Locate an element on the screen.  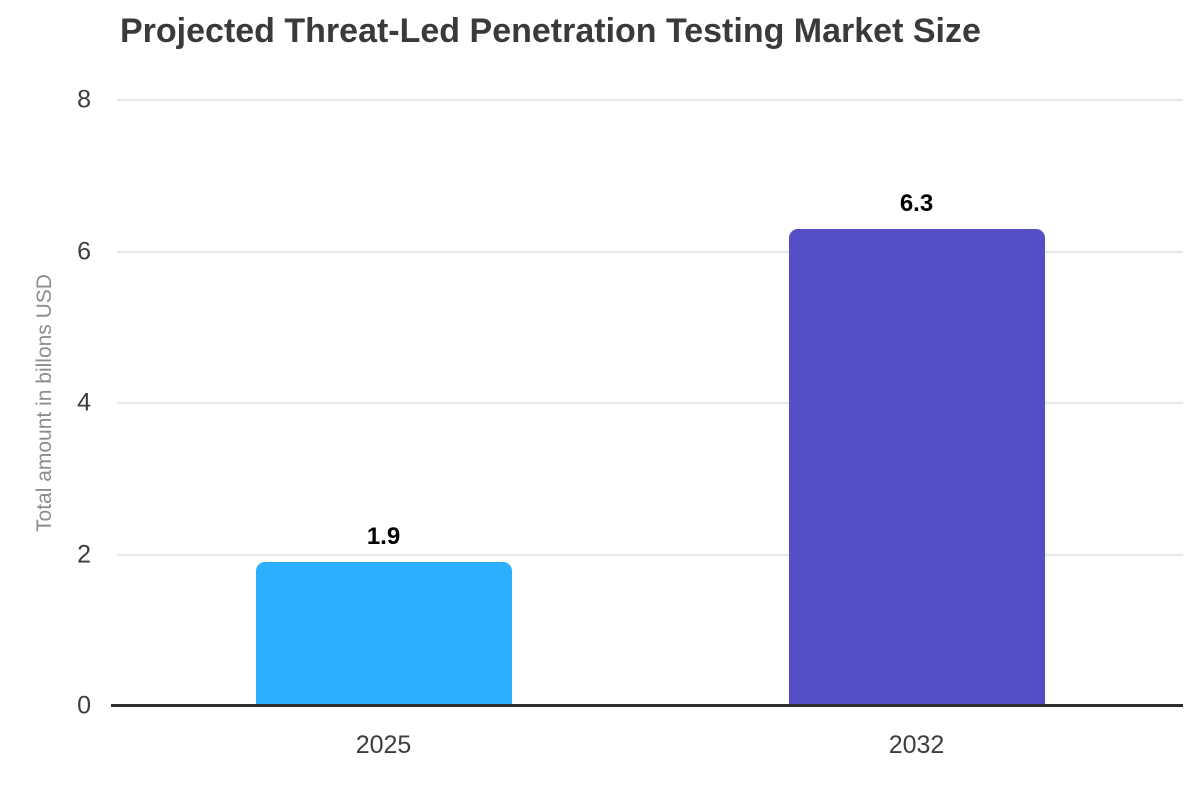
y-tick-label: 4 is located at coordinates (84, 402).